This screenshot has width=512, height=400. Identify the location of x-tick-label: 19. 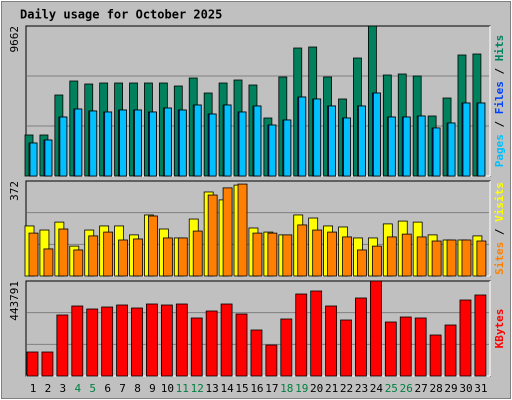
(301, 388).